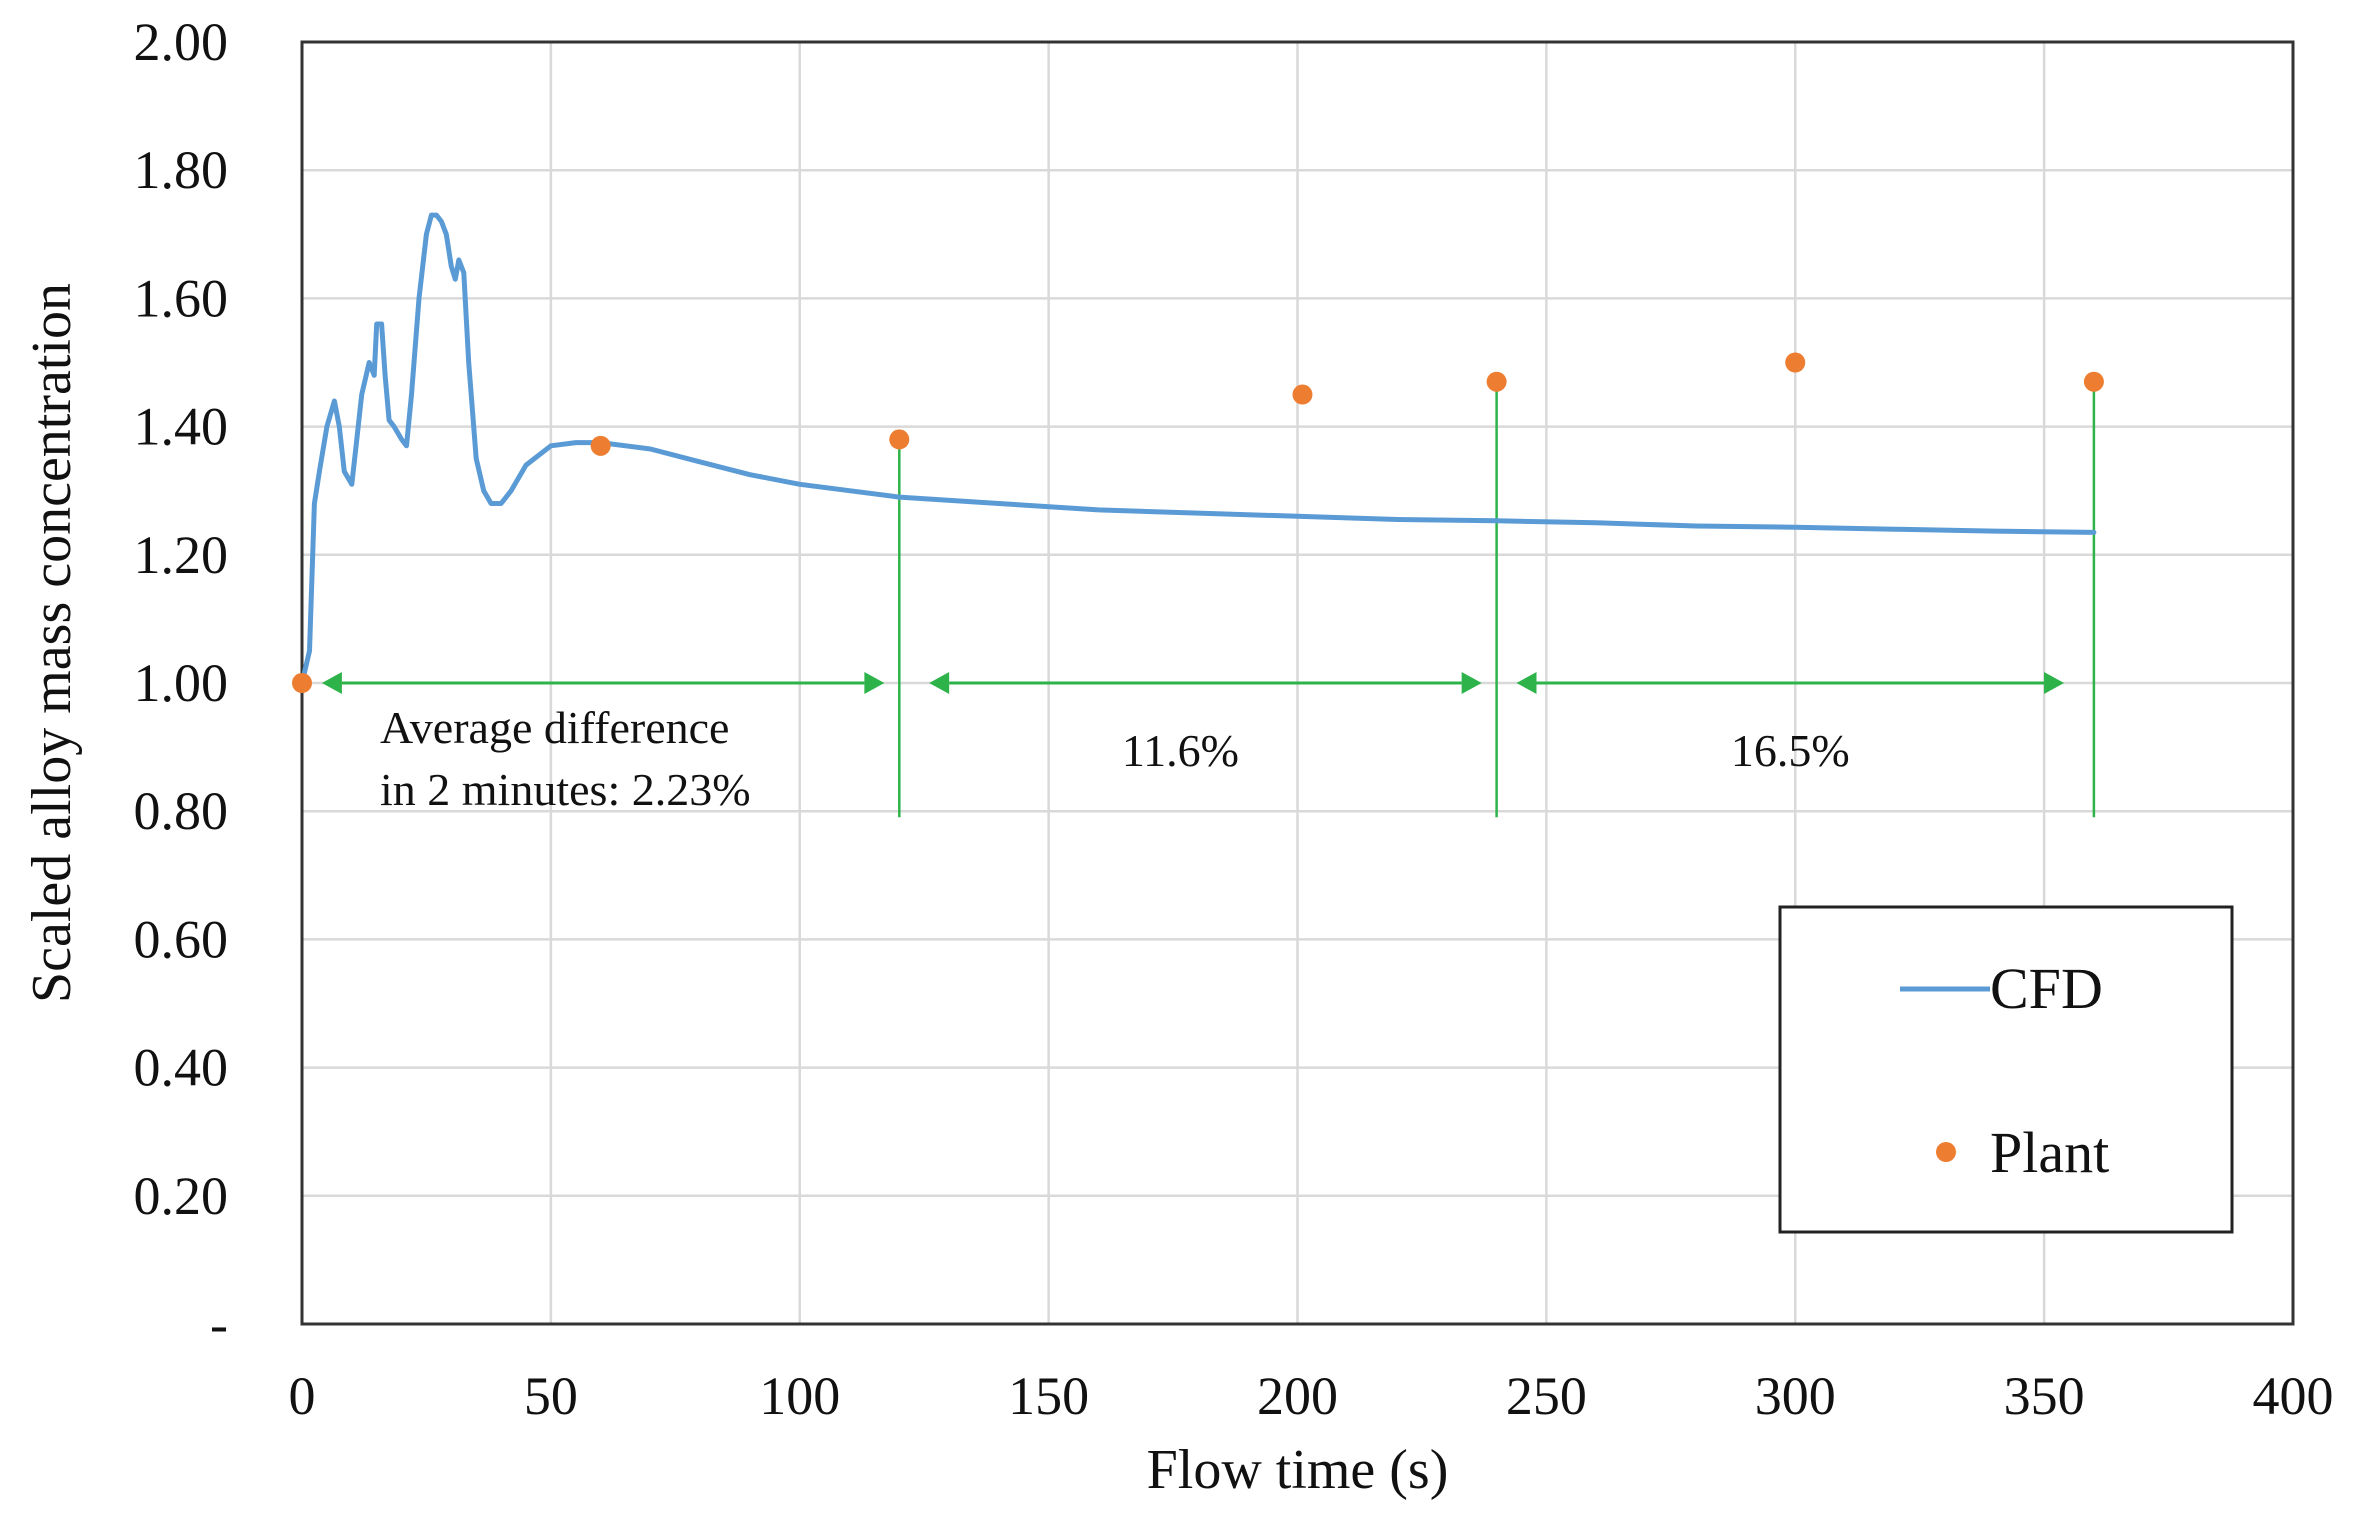 This screenshot has height=1515, width=2355. I want to click on y-tick-label: 1.20, so click(181, 555).